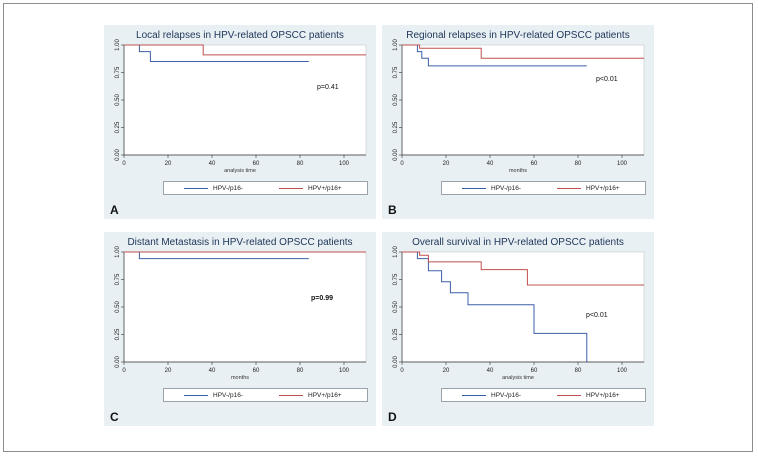 The image size is (758, 457). What do you see at coordinates (240, 378) in the screenshot?
I see `panel-c-xlabel: months` at bounding box center [240, 378].